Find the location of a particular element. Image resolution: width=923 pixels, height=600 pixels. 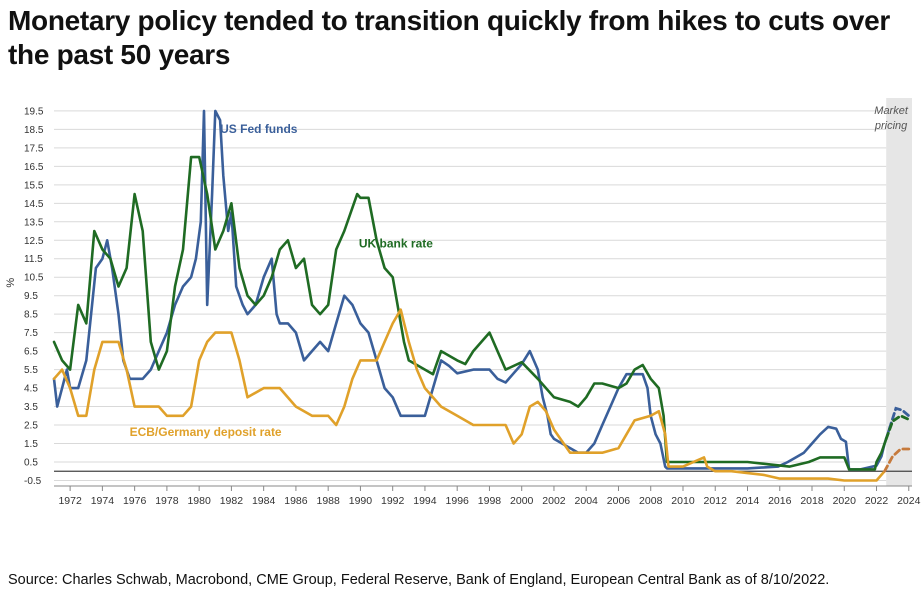

y-tick-label: 10.5 is located at coordinates (34, 278).